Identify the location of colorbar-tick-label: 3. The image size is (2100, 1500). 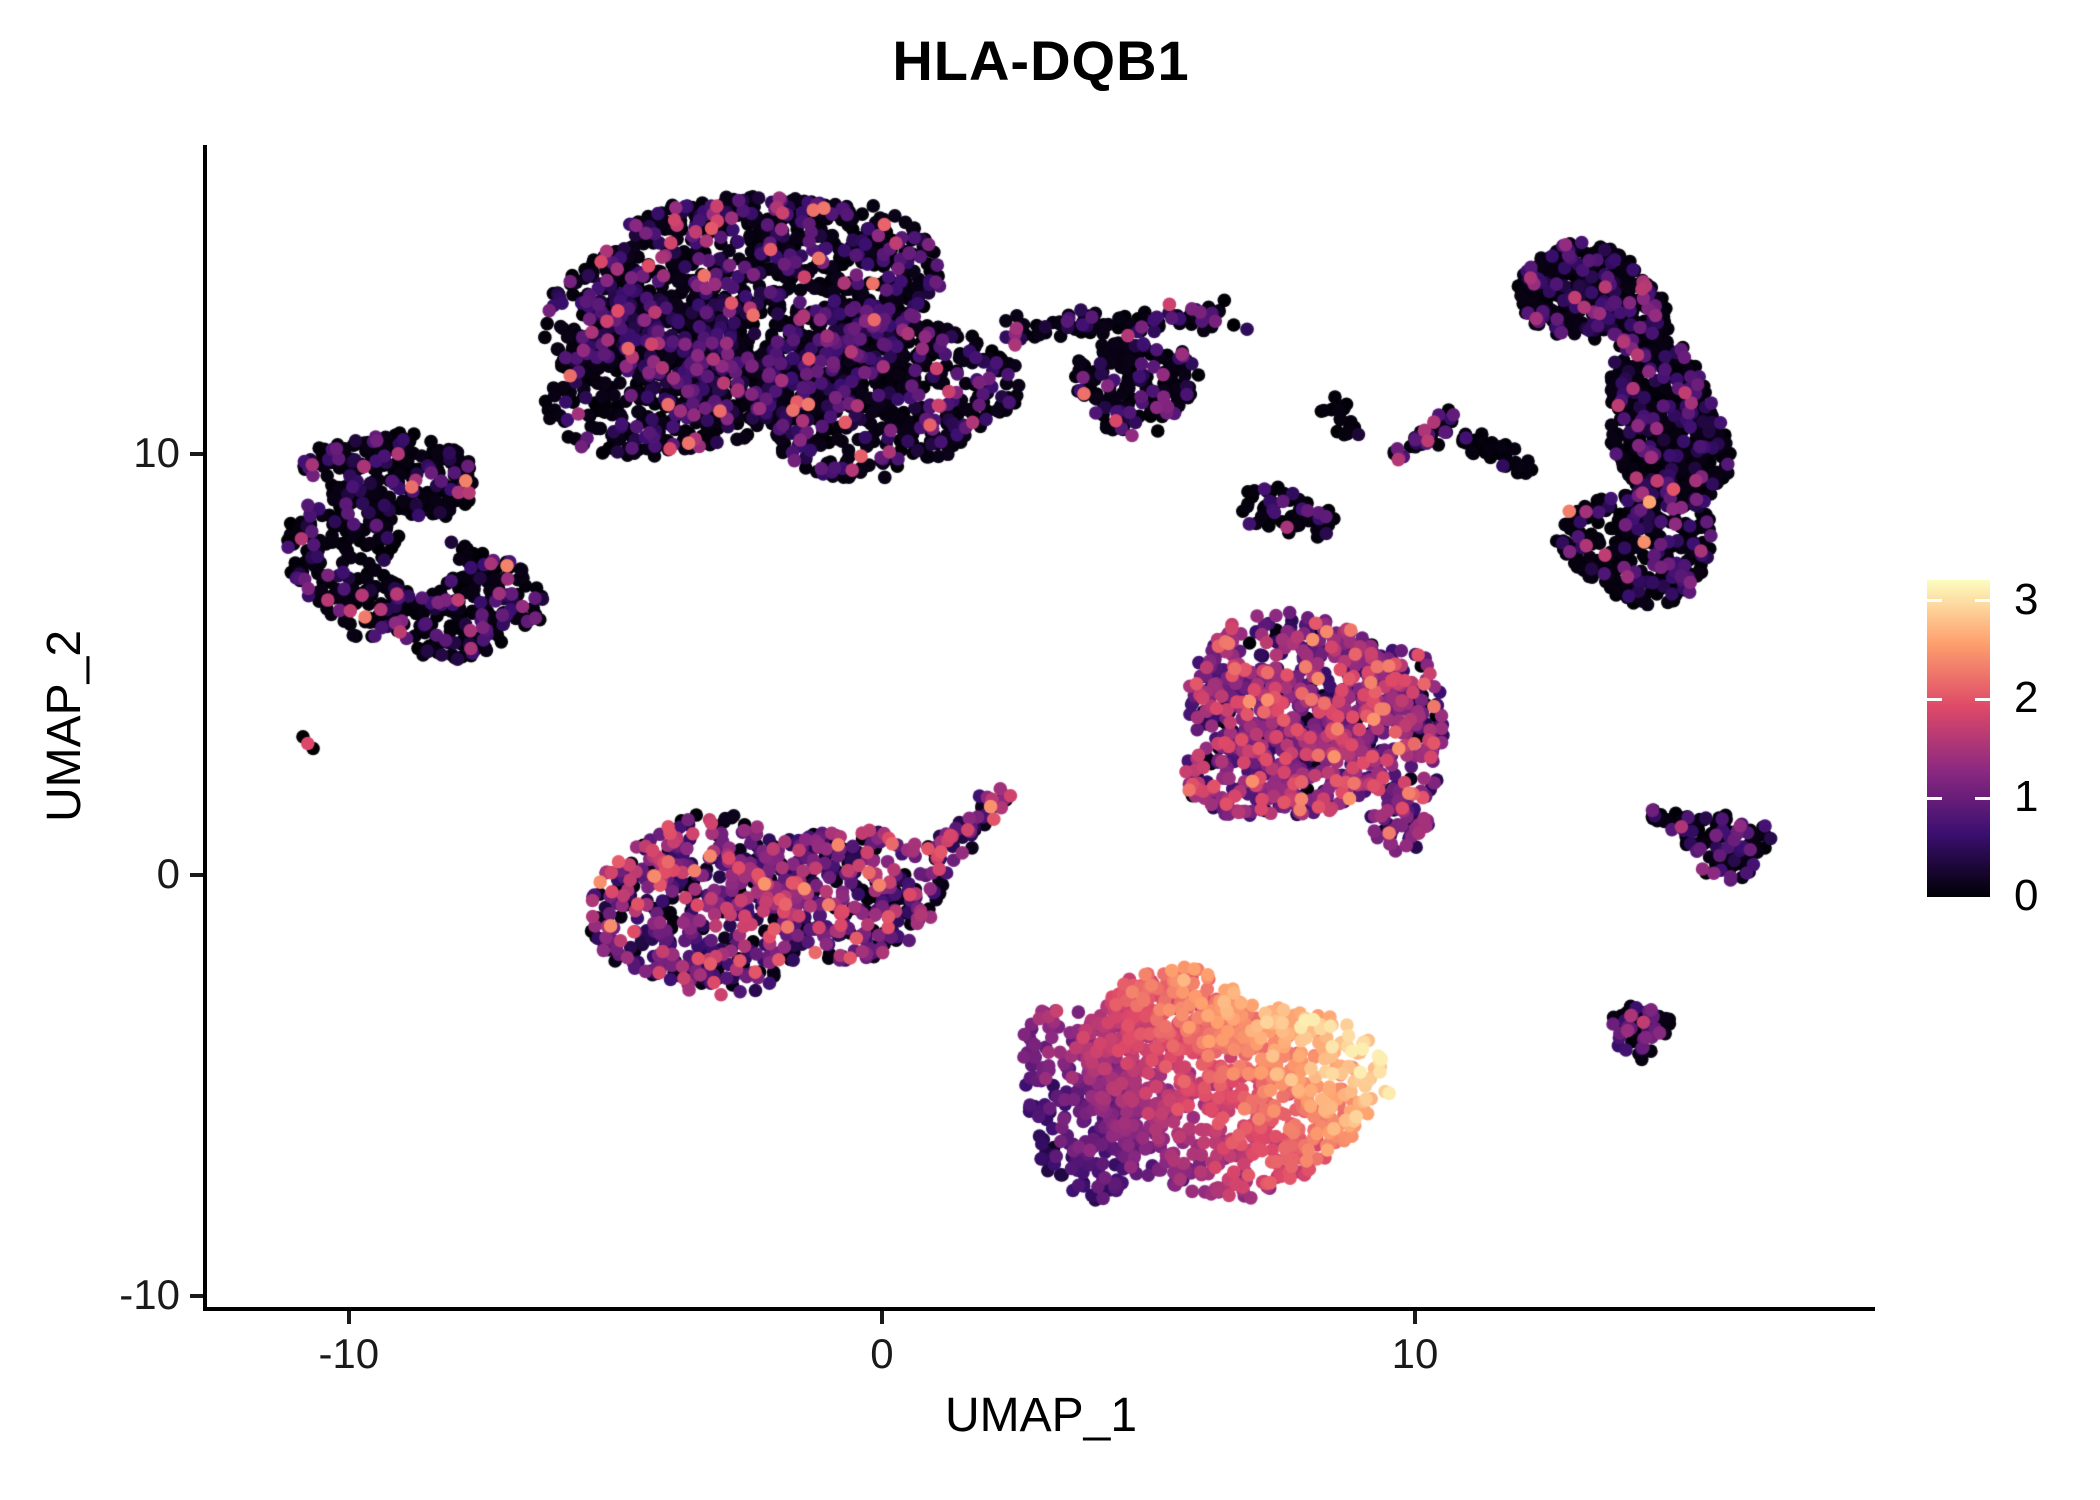
(2026, 599).